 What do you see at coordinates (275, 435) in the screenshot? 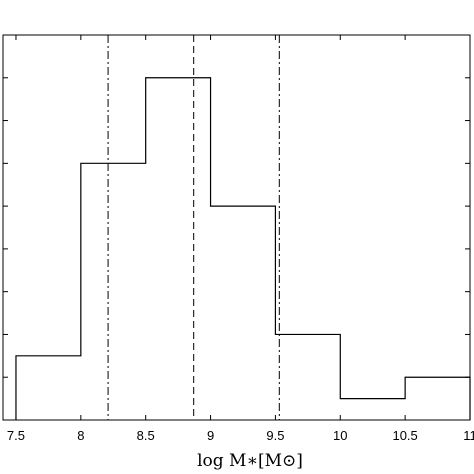
I see `x-tick-label: 9.5` at bounding box center [275, 435].